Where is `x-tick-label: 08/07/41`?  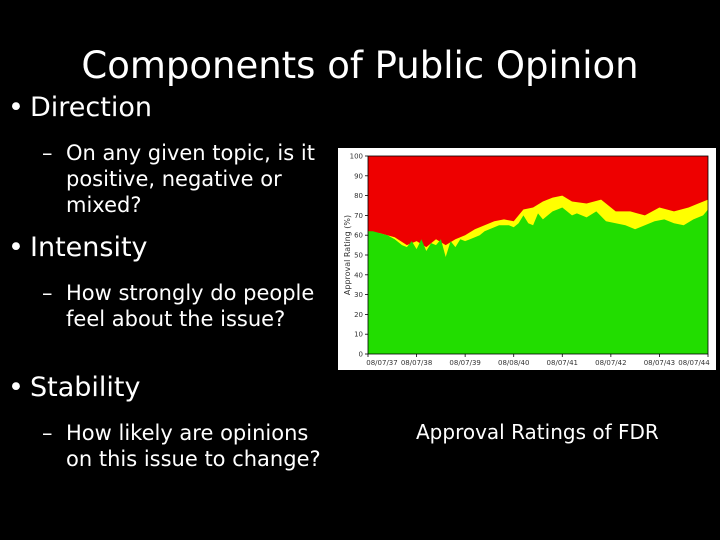
x-tick-label: 08/07/41 is located at coordinates (562, 363).